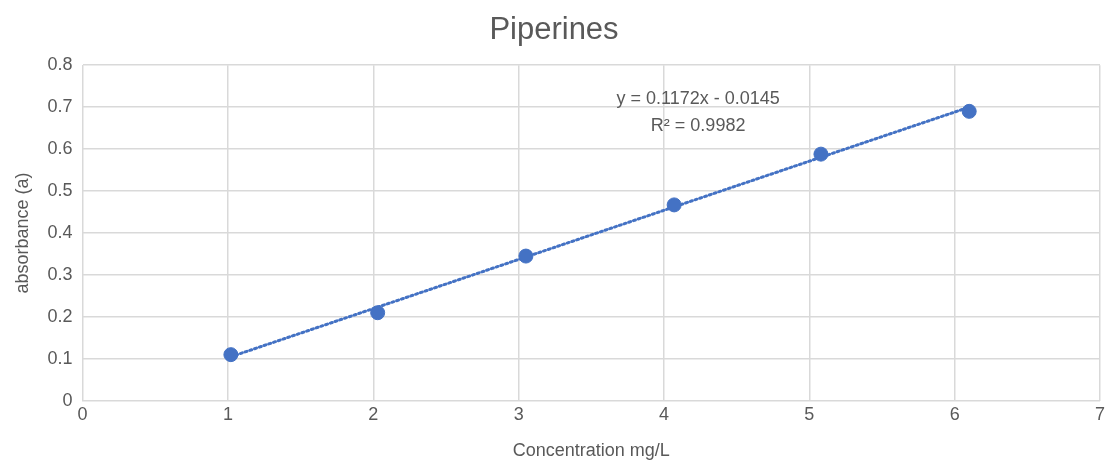 Image resolution: width=1110 pixels, height=466 pixels. Describe the element at coordinates (60, 231) in the screenshot. I see `y-tick-label: 0.4` at that location.